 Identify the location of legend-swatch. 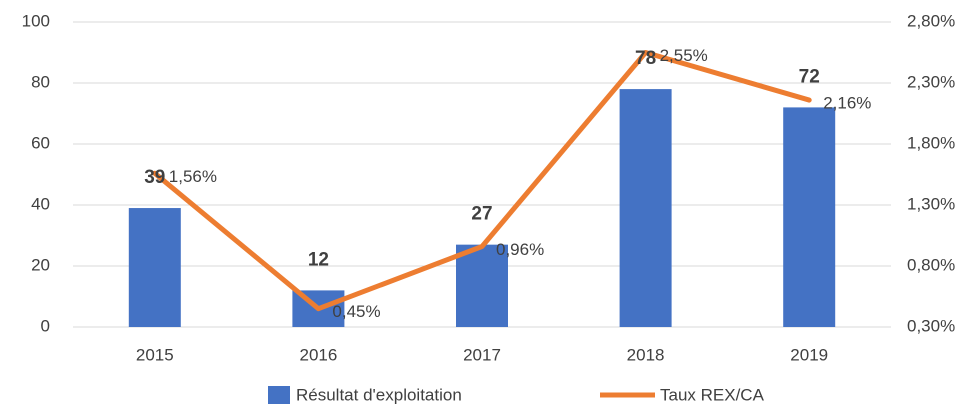
(279, 395).